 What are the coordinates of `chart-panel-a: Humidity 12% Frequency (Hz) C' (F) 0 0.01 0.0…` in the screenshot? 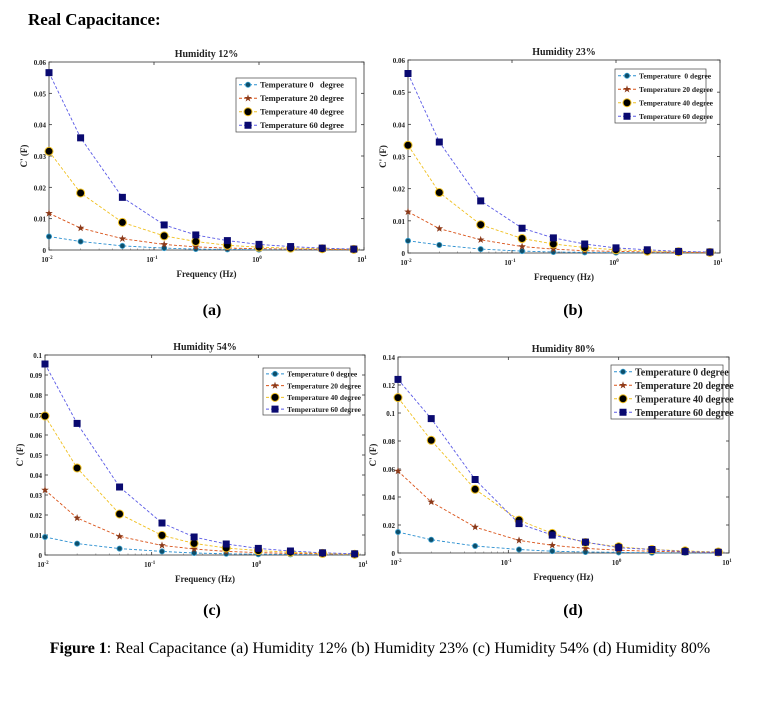 It's located at (193, 164).